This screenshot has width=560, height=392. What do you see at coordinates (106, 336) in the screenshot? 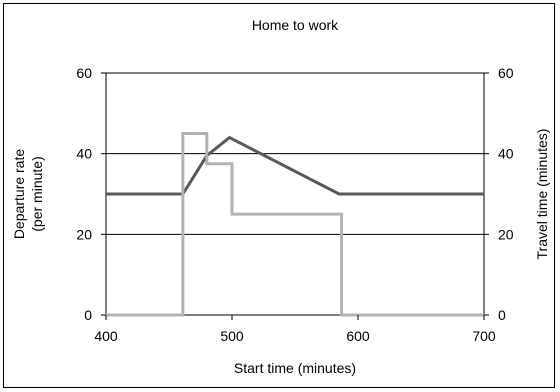
I see `x-tick-label-0: 400` at bounding box center [106, 336].